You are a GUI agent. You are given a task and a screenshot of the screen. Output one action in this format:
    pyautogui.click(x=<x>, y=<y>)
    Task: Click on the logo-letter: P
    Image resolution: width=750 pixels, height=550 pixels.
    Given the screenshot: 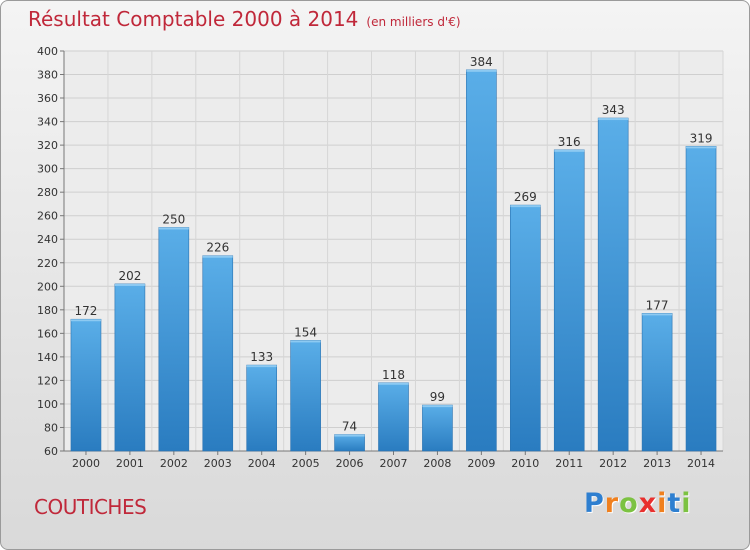 What is the action you would take?
    pyautogui.click(x=594, y=503)
    